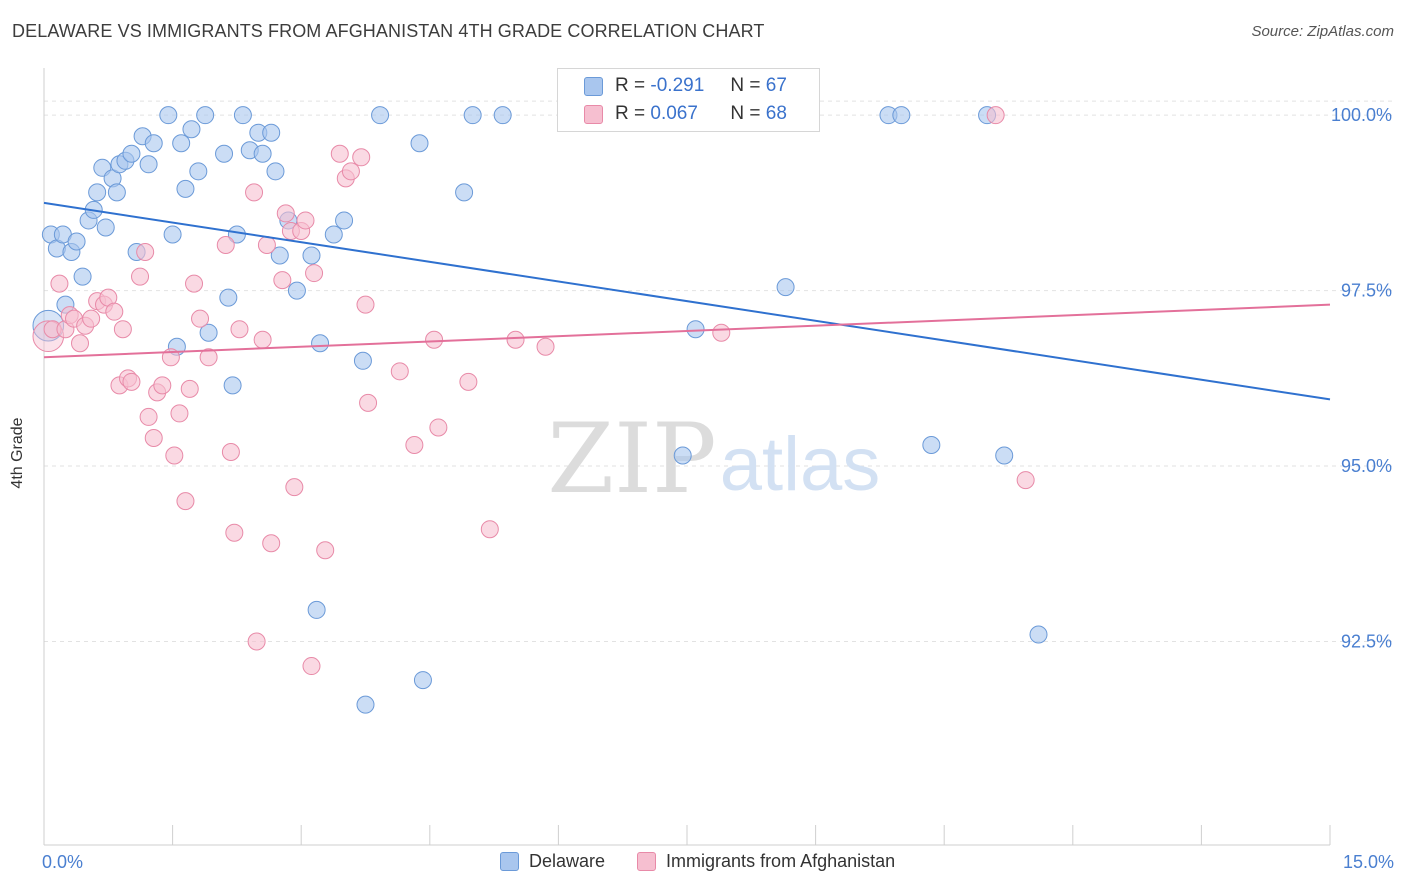 The height and width of the screenshot is (892, 1406). I want to click on series-legend: Delaware Immigrants from Afghanistan, so click(713, 861).